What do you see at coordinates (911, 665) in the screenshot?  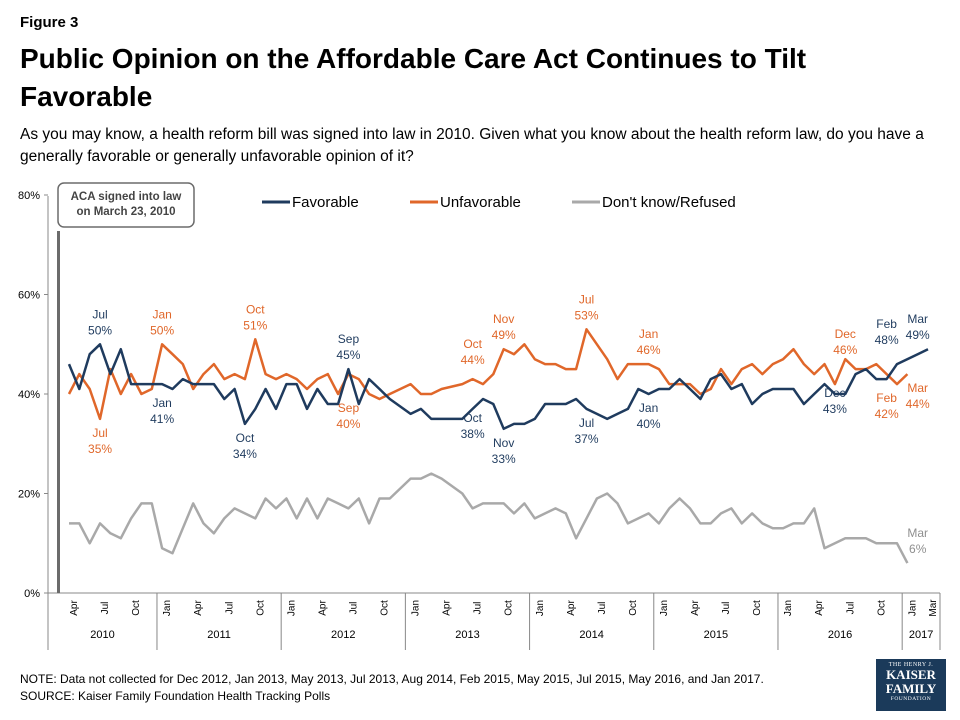 I see `logo-line-1: THE HENRY J.` at bounding box center [911, 665].